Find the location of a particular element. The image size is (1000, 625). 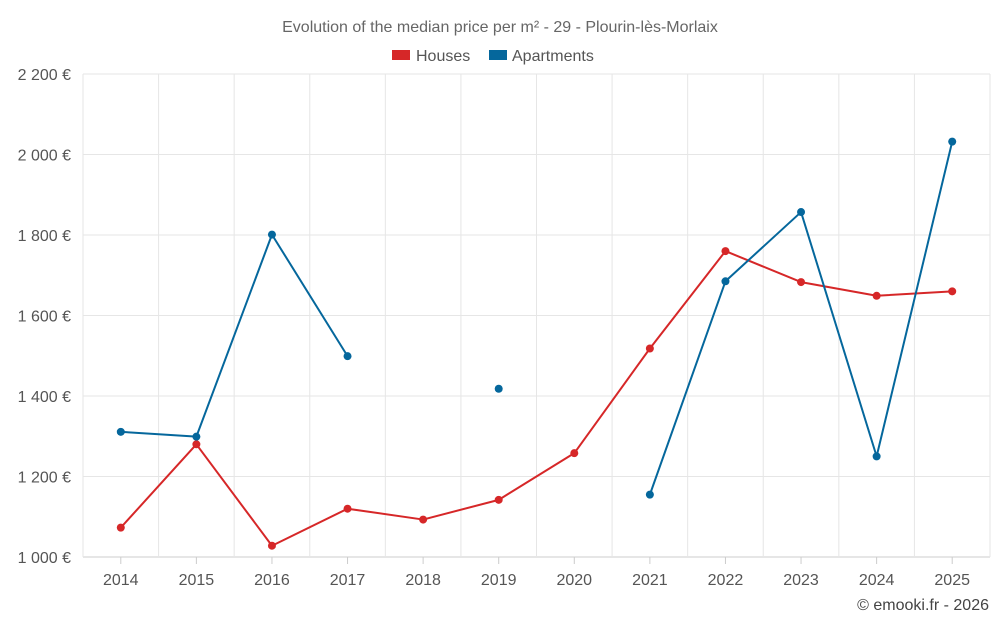

legend-label-apartments: Apartments is located at coordinates (553, 56).